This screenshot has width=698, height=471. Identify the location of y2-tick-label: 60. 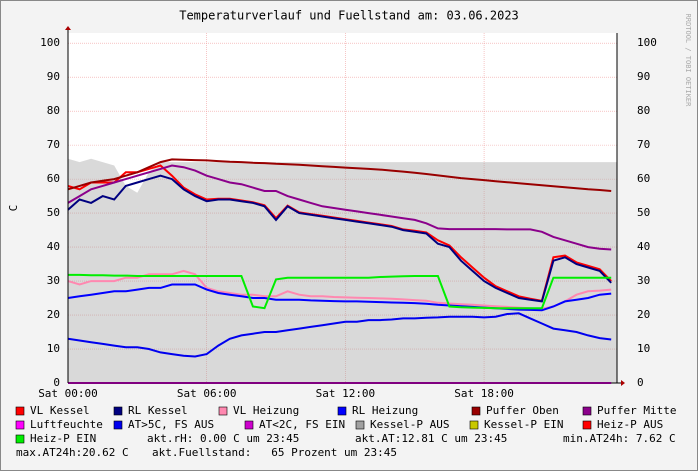
(643, 178).